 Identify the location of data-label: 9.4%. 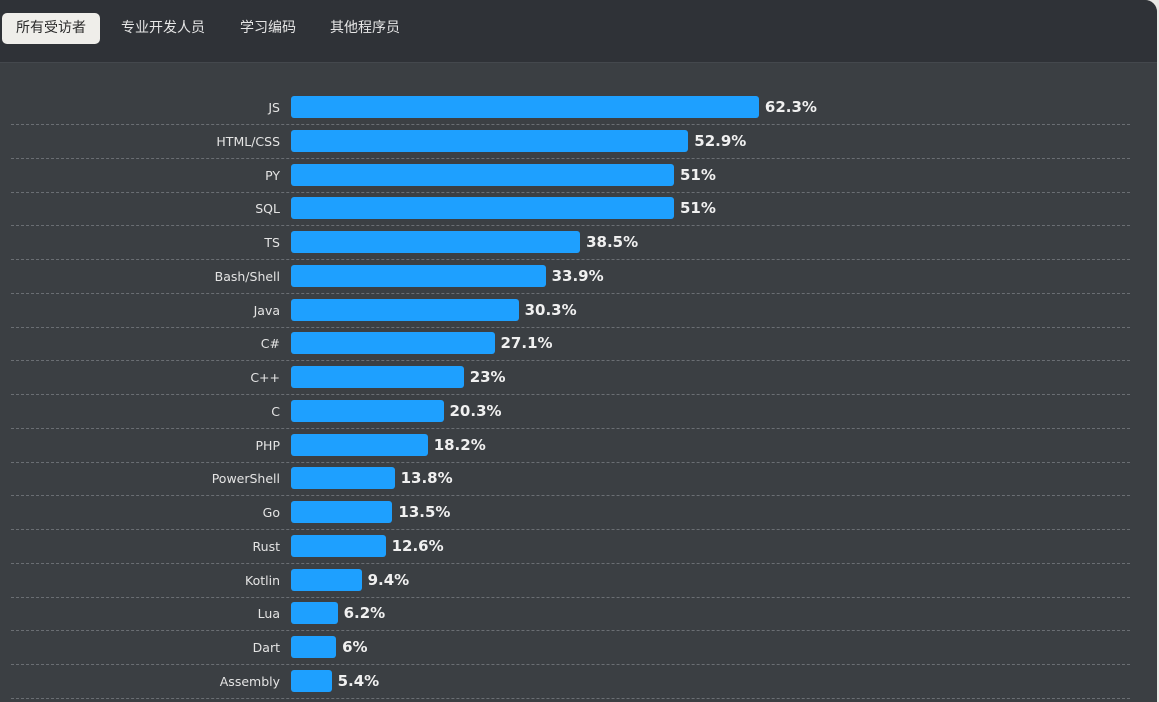
(388, 579).